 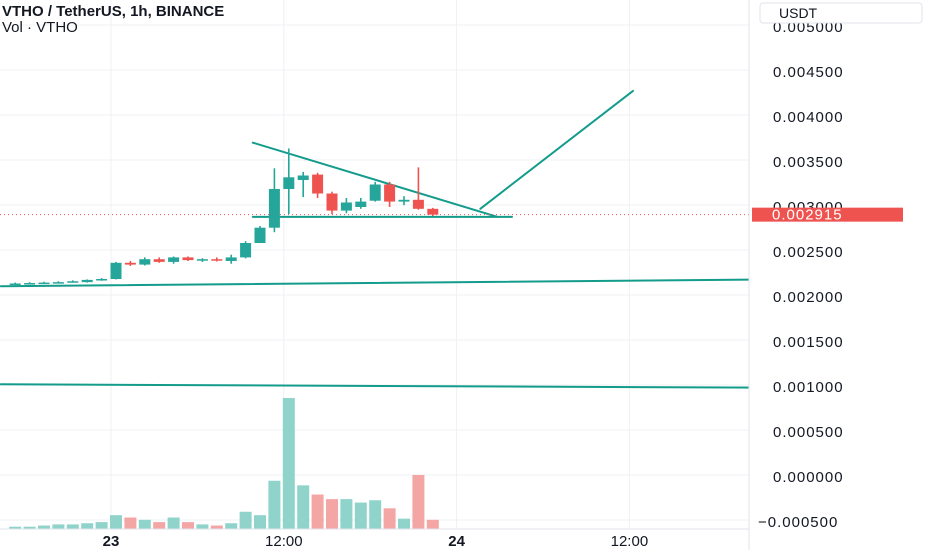 What do you see at coordinates (808, 477) in the screenshot?
I see `price-tick-label: 0.000000` at bounding box center [808, 477].